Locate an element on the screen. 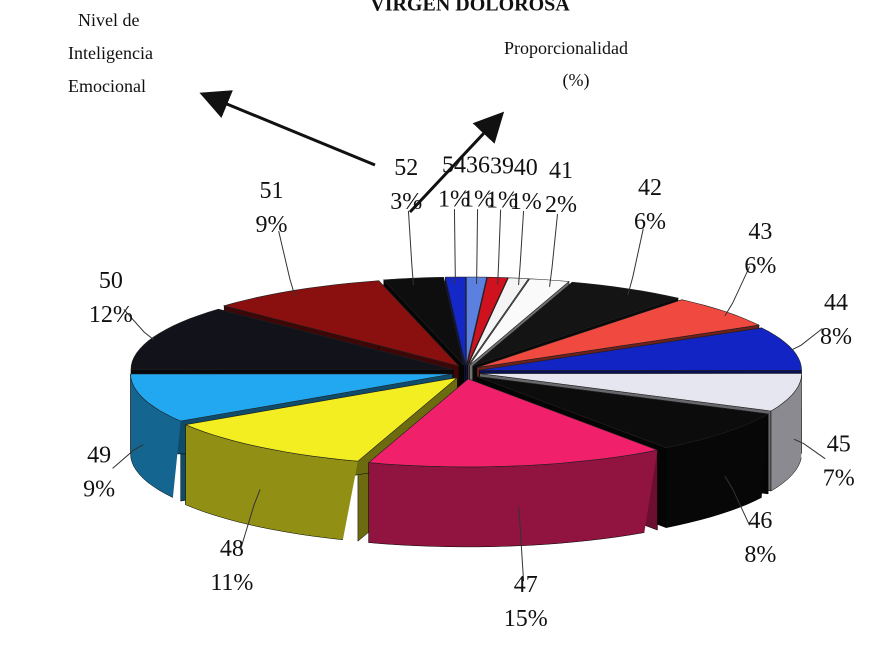 This screenshot has width=888, height=652. category-label: 48 is located at coordinates (232, 549).